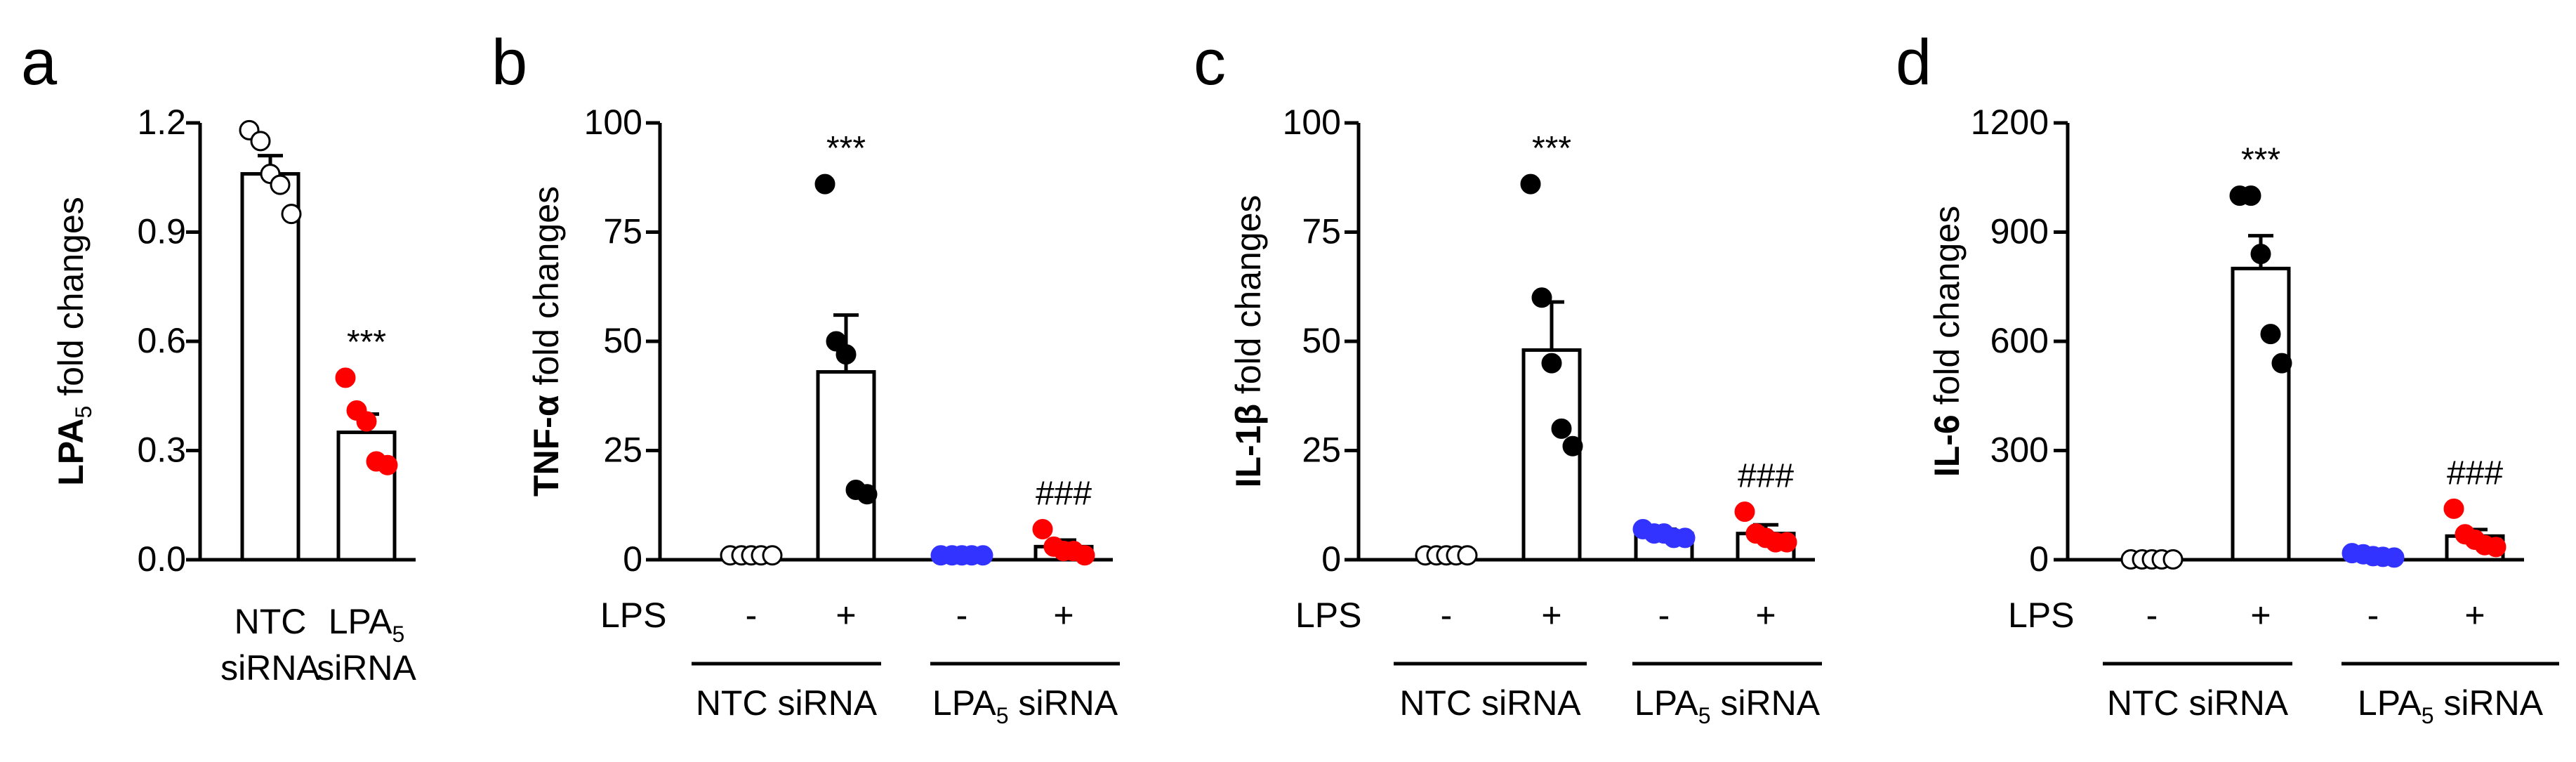 This screenshot has width=2576, height=762. Describe the element at coordinates (71, 451) in the screenshot. I see `y-axis-title-bold: LPA` at that location.